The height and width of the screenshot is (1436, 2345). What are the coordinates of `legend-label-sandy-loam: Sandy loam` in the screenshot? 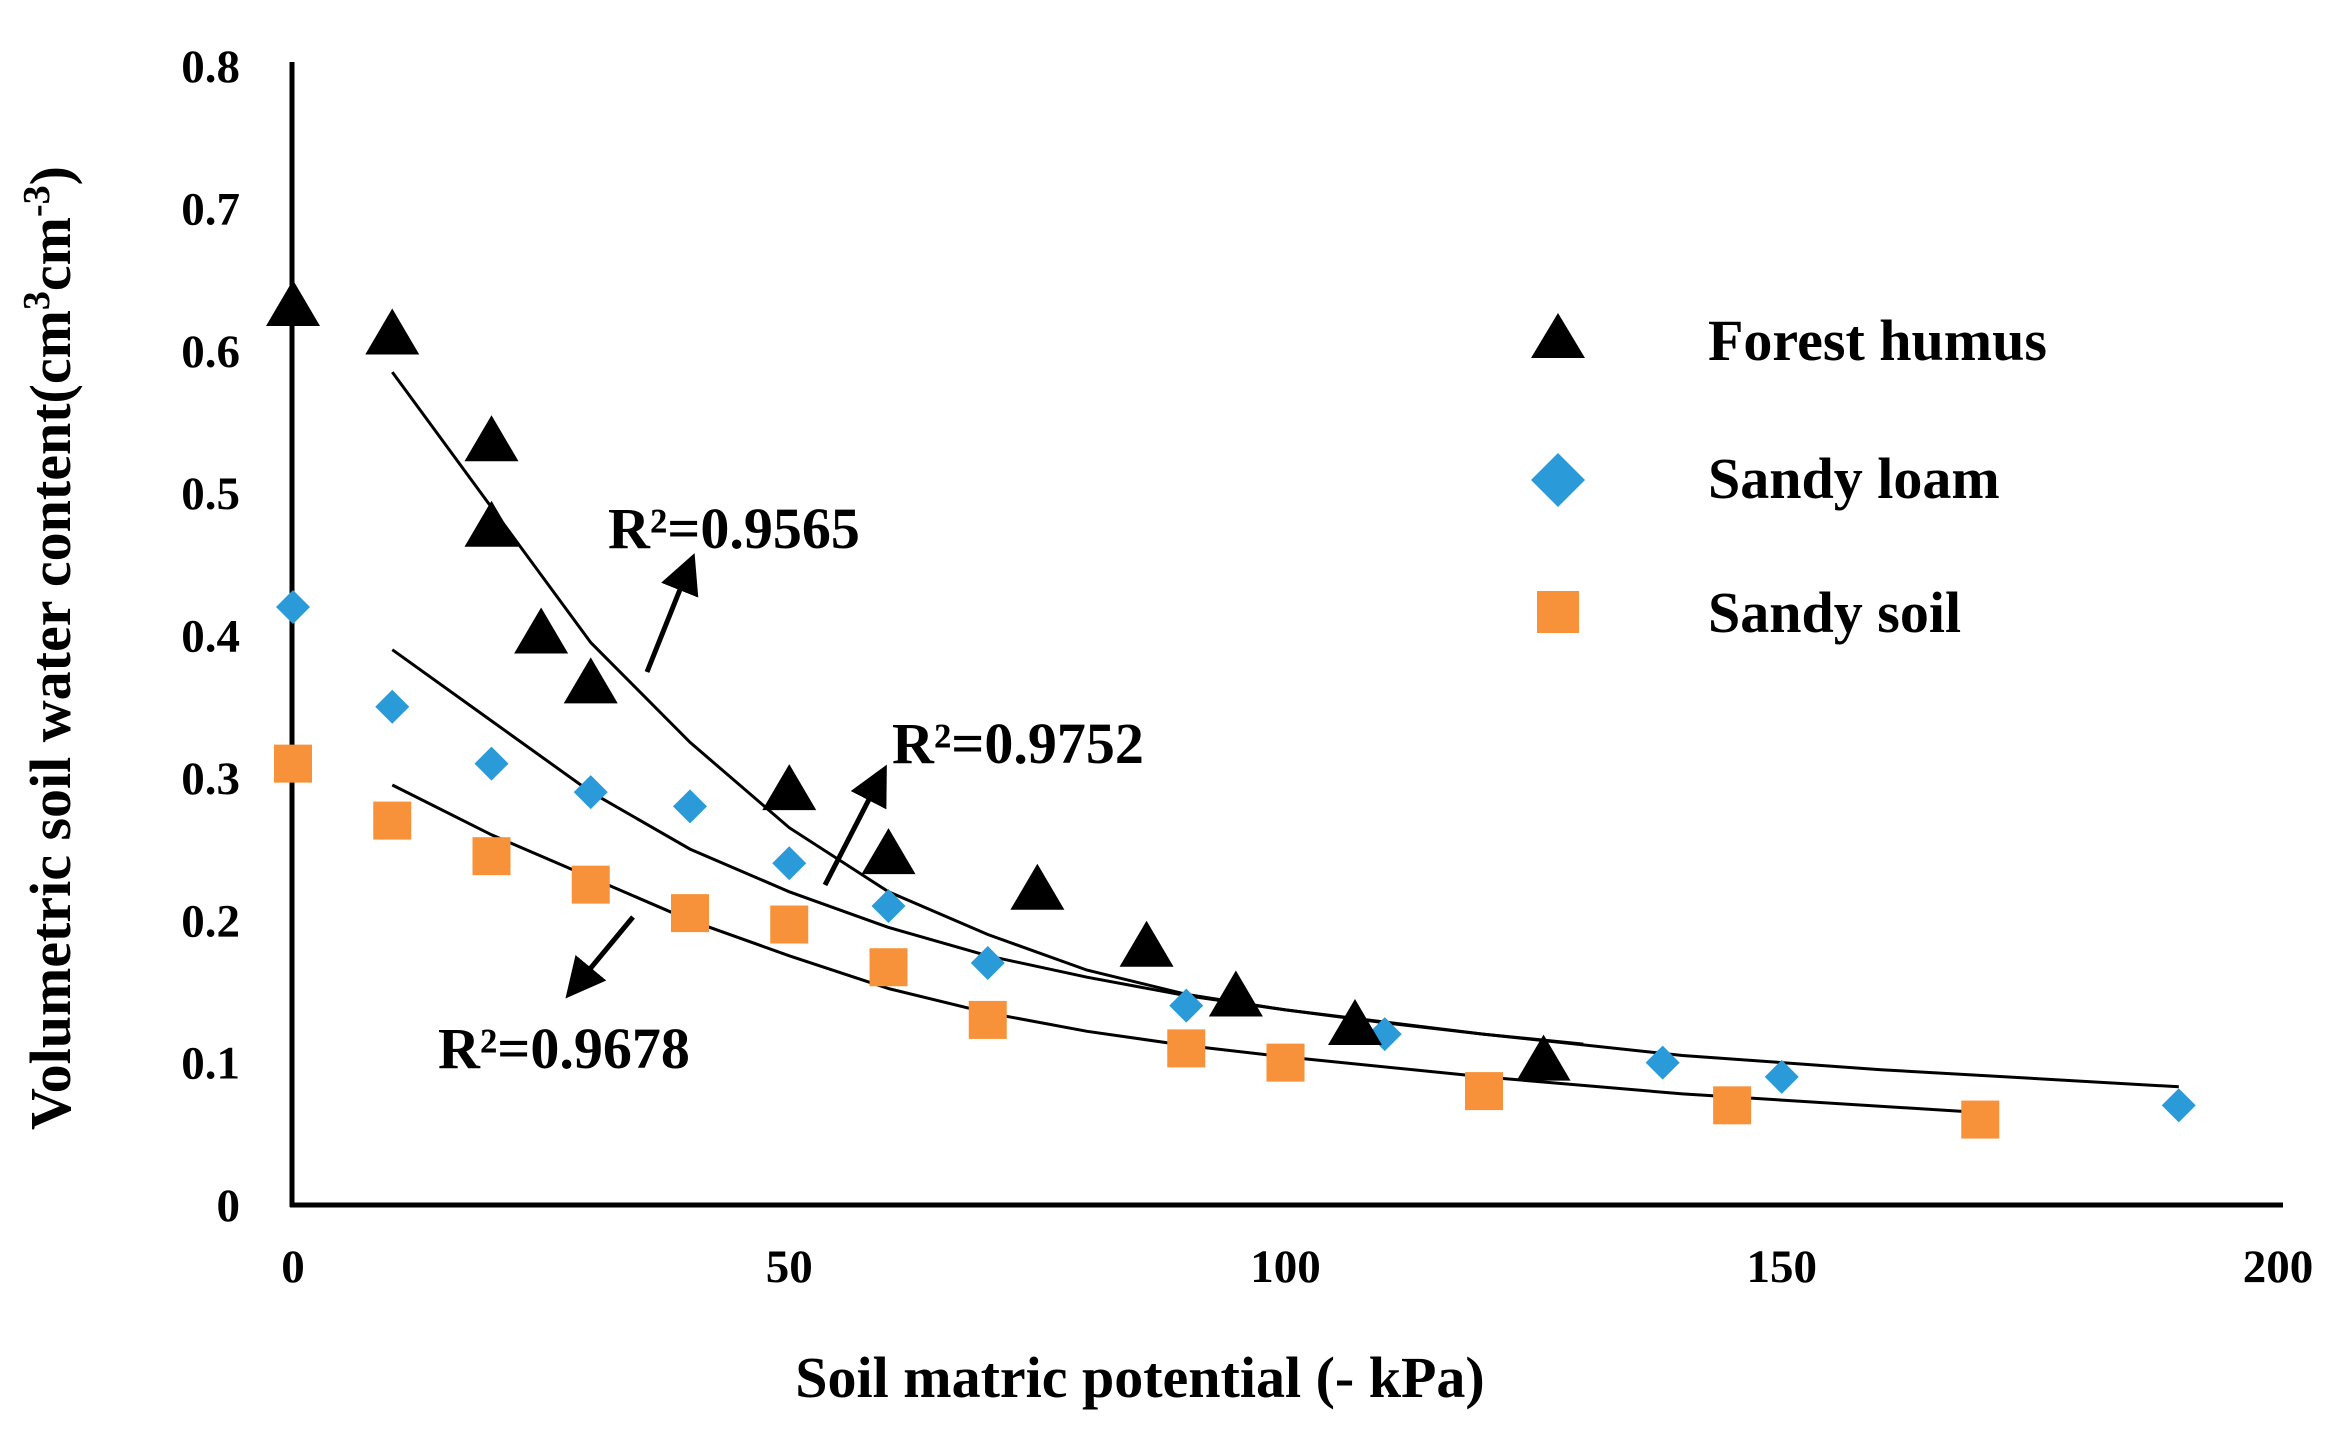 It's located at (1854, 478).